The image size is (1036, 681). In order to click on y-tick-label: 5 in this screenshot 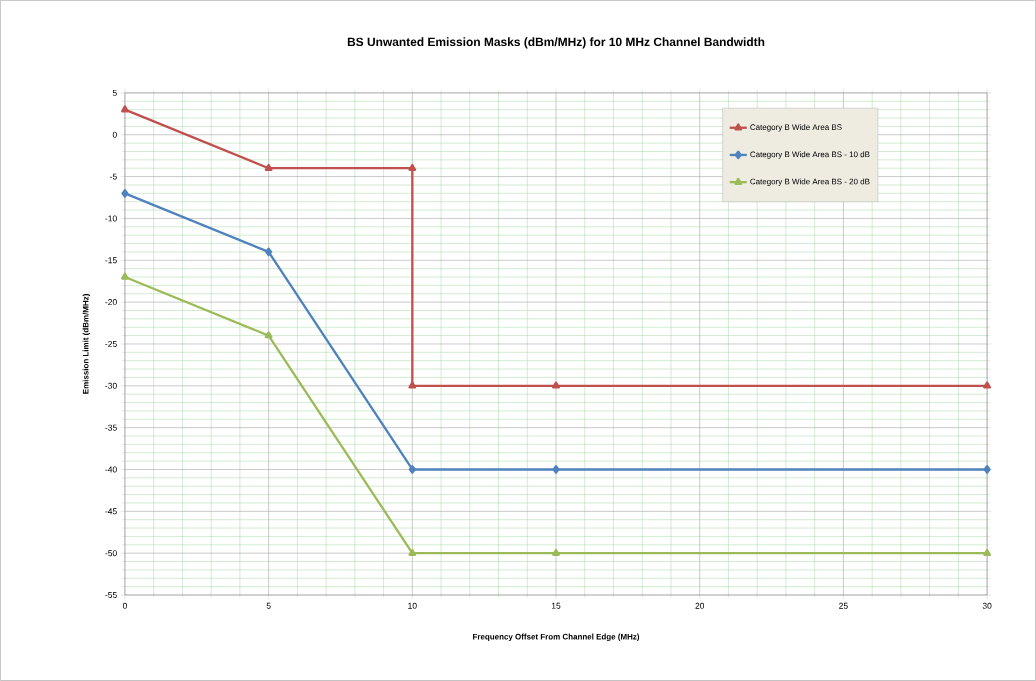, I will do `click(114, 92)`.